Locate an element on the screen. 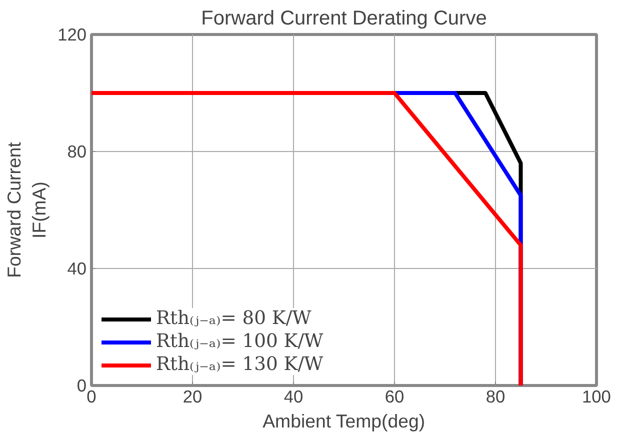 This screenshot has height=434, width=621. y-tick-label: 40 is located at coordinates (77, 268).